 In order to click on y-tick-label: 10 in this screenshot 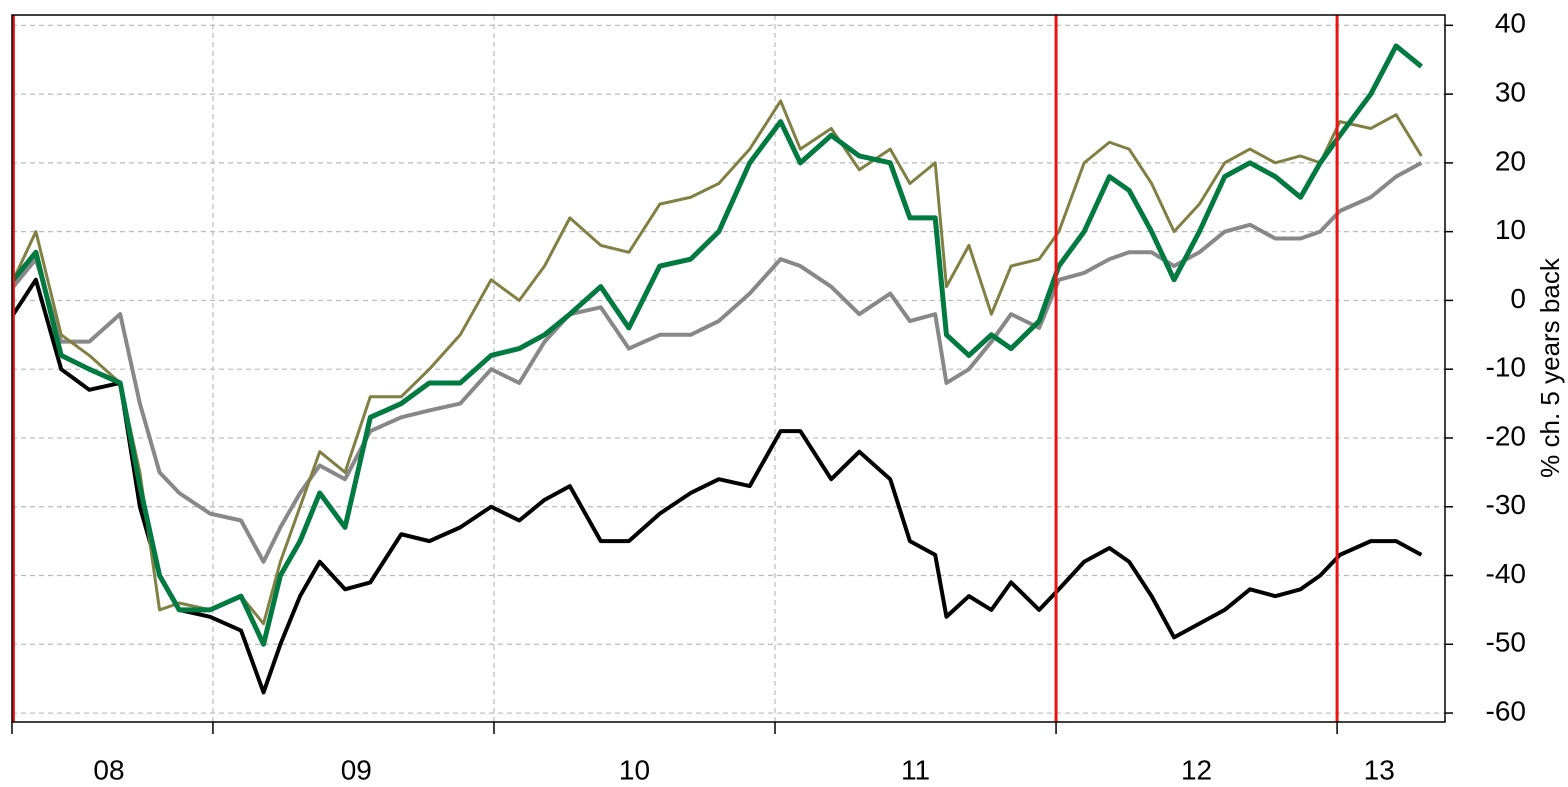, I will do `click(1510, 229)`.